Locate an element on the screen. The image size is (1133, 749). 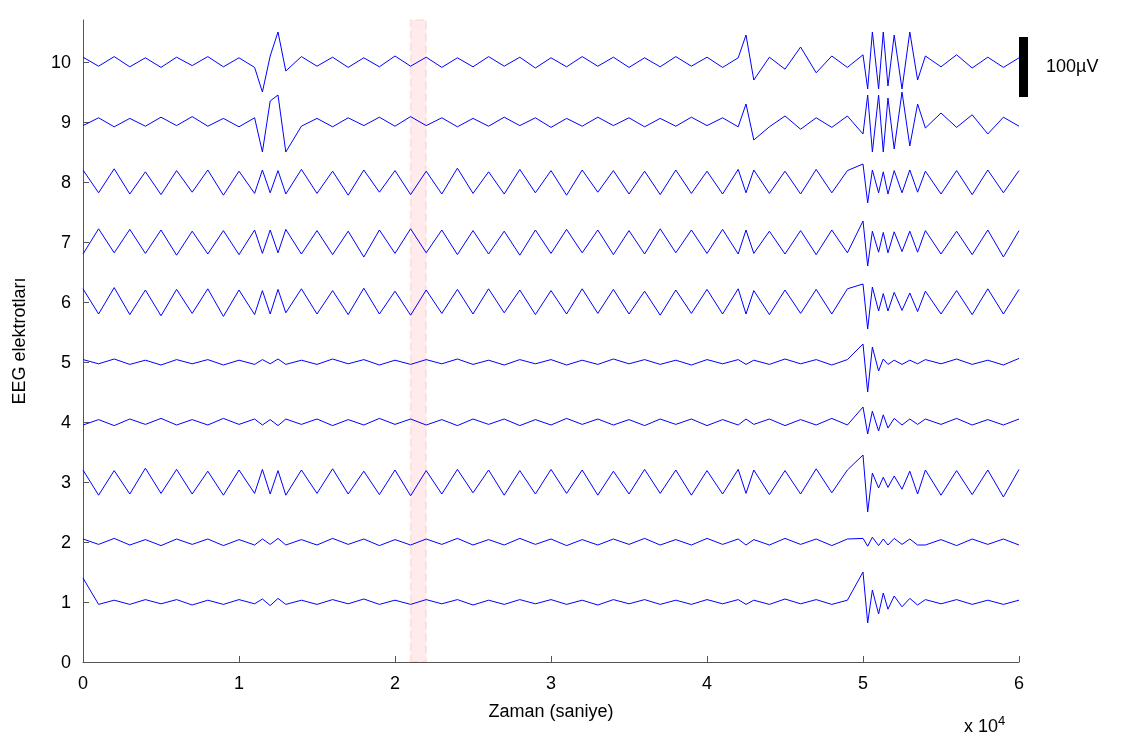
y-axis-title: EEG elektrotları is located at coordinates (19, 341).